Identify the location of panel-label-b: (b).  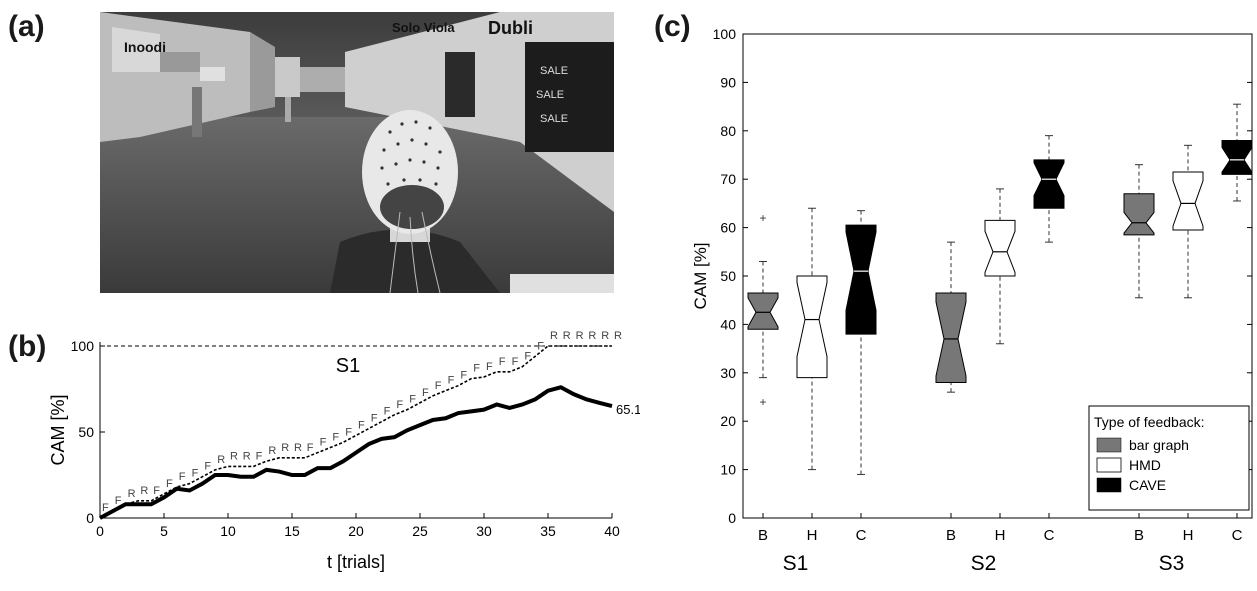
(27, 346).